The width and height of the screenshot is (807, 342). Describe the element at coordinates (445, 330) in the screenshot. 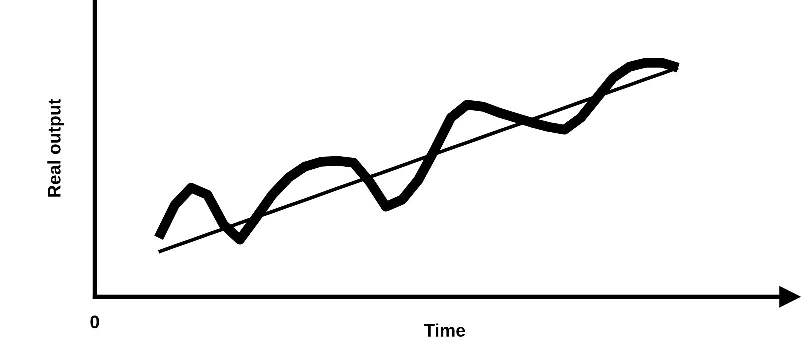

I see `x-axis-title: Time` at that location.